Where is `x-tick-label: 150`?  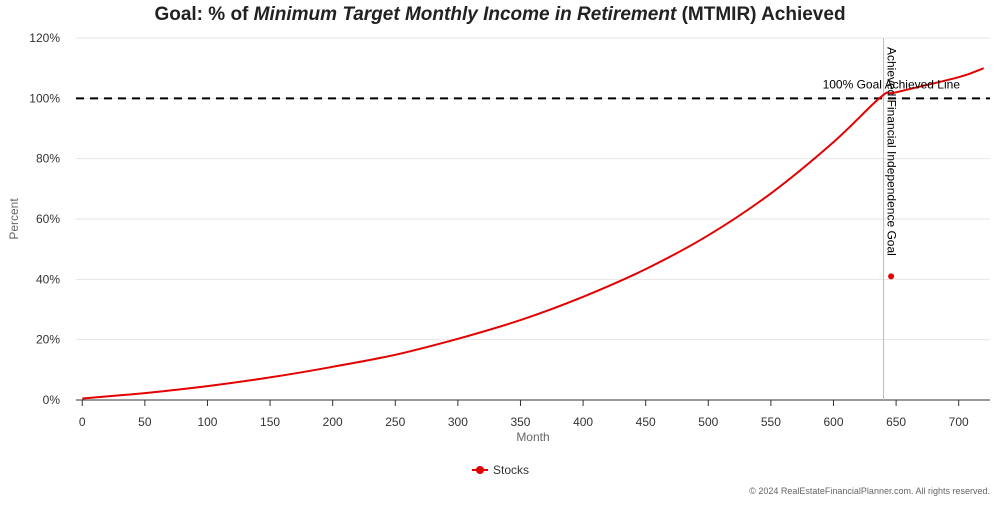 x-tick-label: 150 is located at coordinates (270, 422).